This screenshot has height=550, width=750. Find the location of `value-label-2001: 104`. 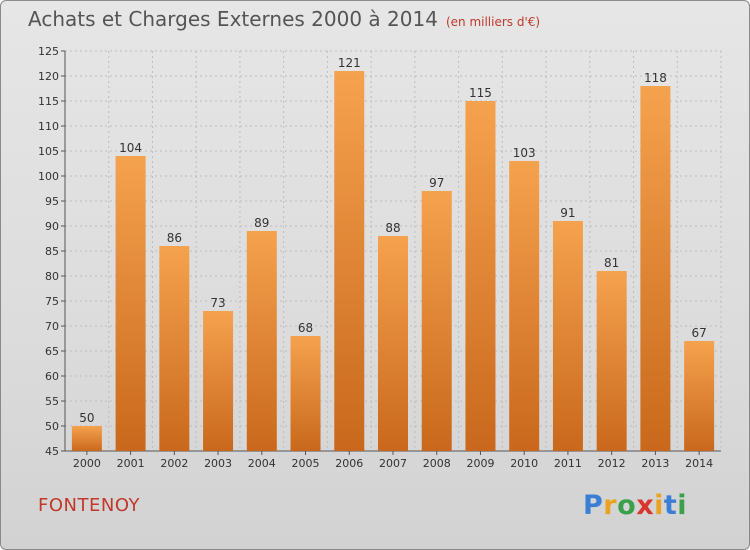

value-label-2001: 104 is located at coordinates (130, 148).